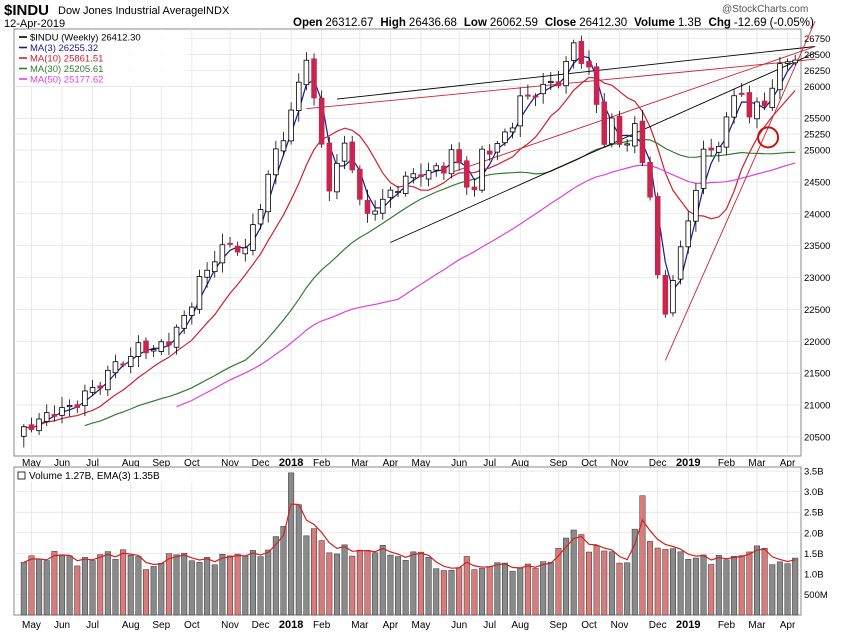  Describe the element at coordinates (101, 58) in the screenshot. I see `legend-bg` at that location.